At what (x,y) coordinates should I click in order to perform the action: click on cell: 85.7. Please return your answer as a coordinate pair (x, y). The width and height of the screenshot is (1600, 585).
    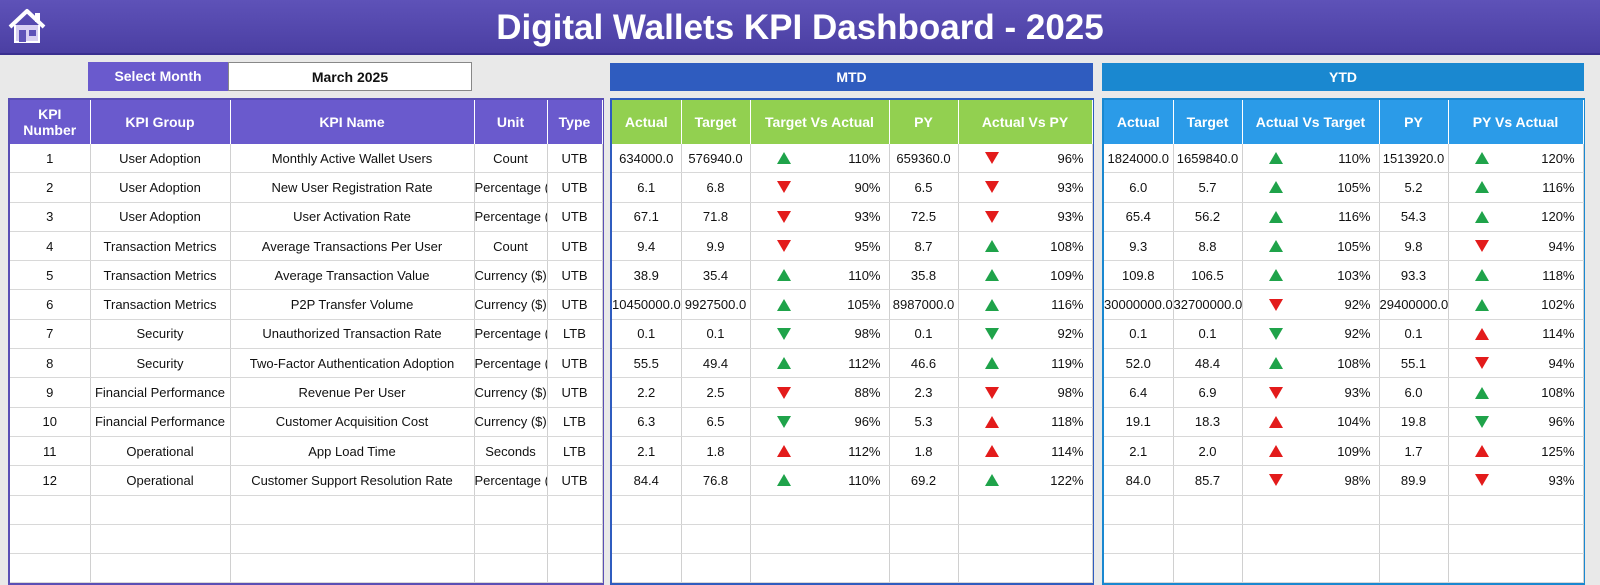
    Looking at the image, I should click on (1208, 480).